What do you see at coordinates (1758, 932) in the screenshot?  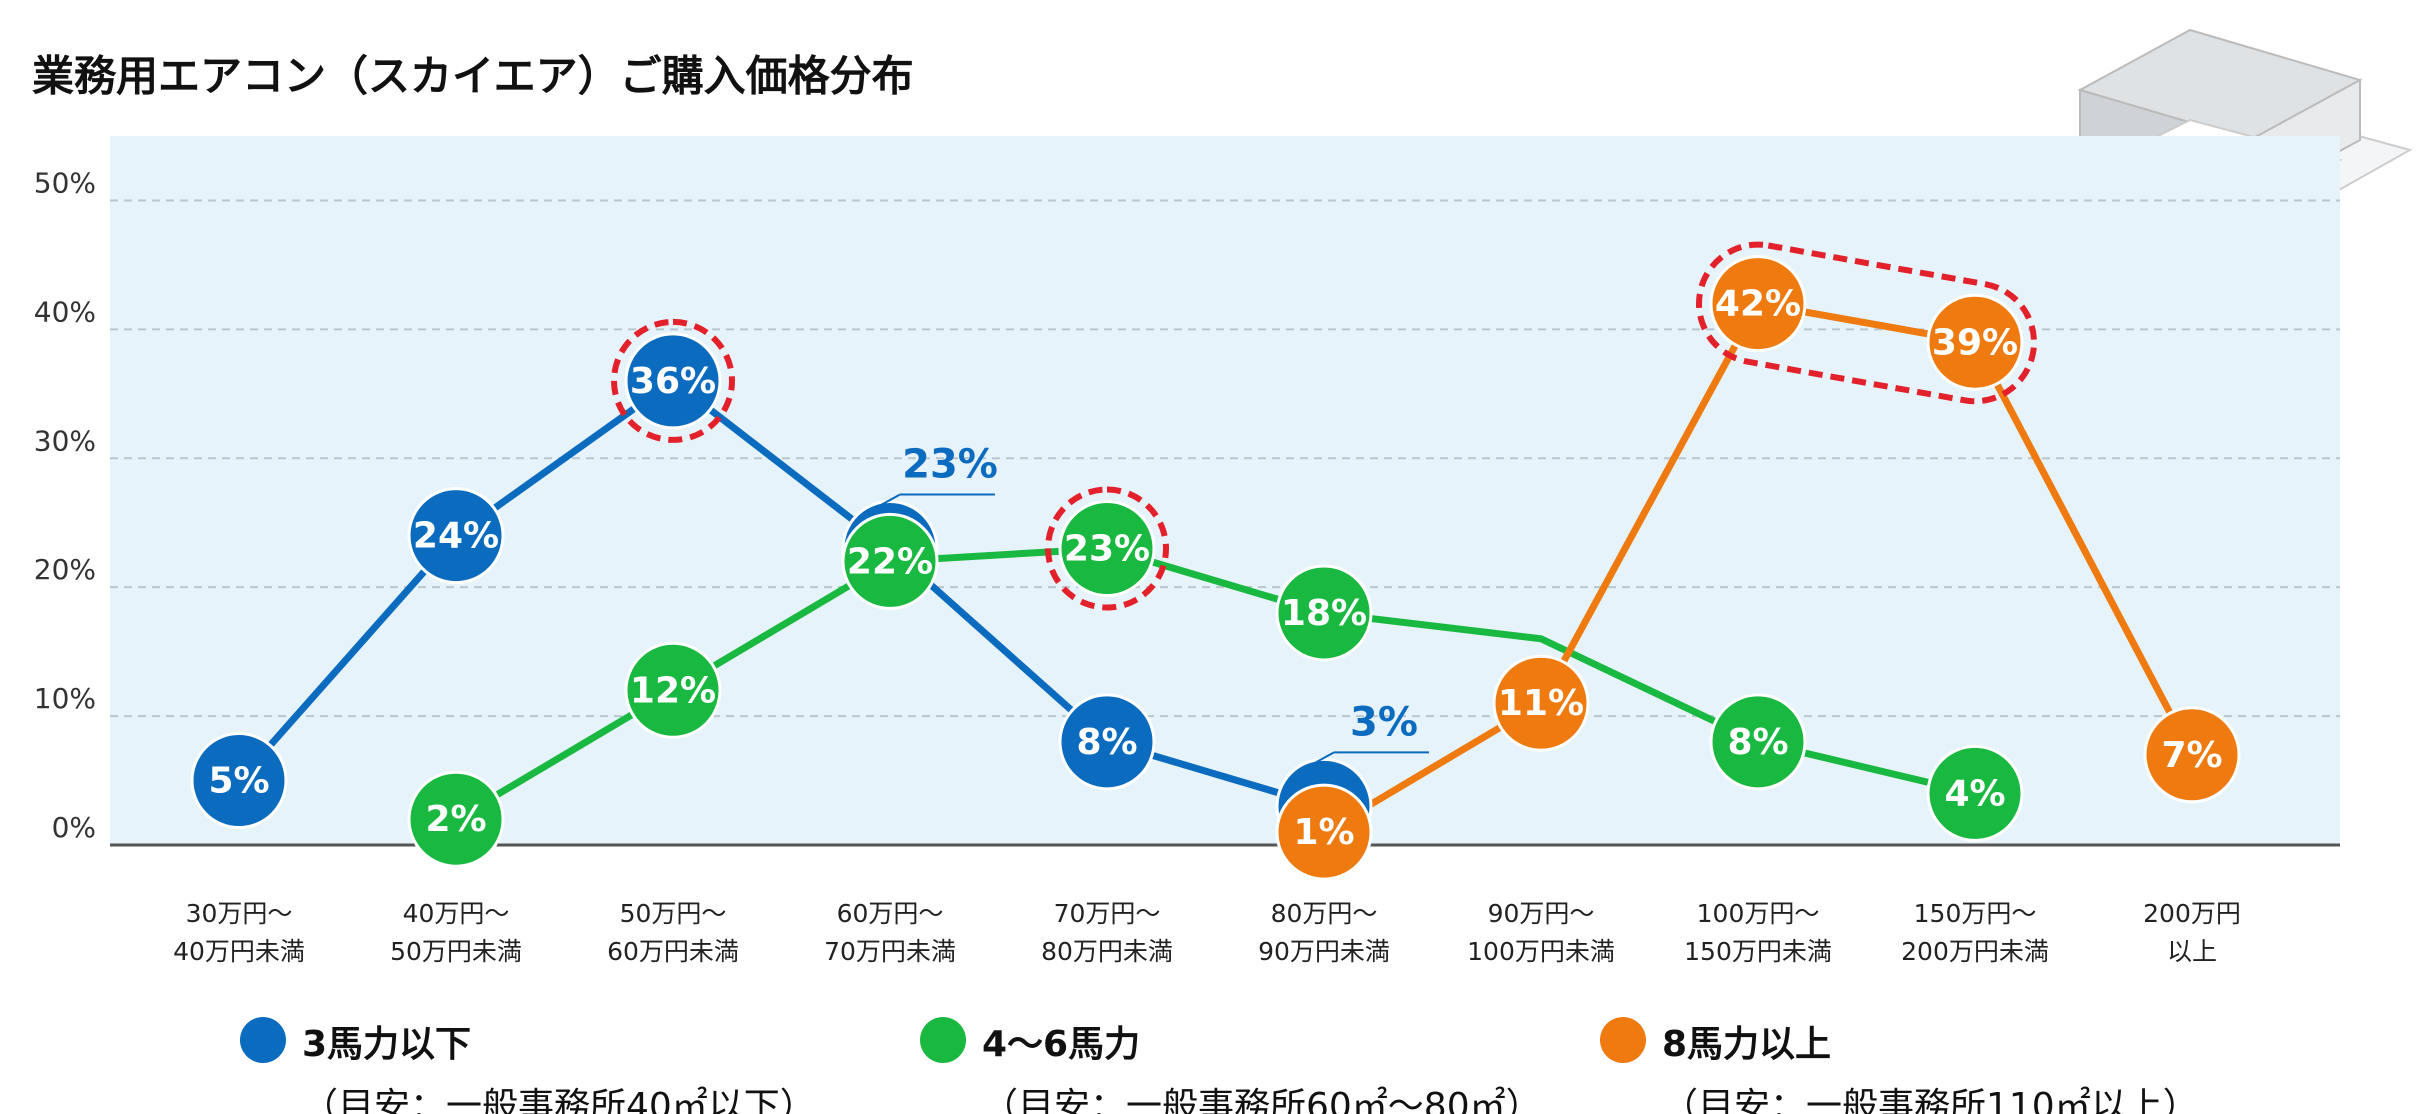 I see `x-tick-label: 100万円～ 150万円未満` at bounding box center [1758, 932].